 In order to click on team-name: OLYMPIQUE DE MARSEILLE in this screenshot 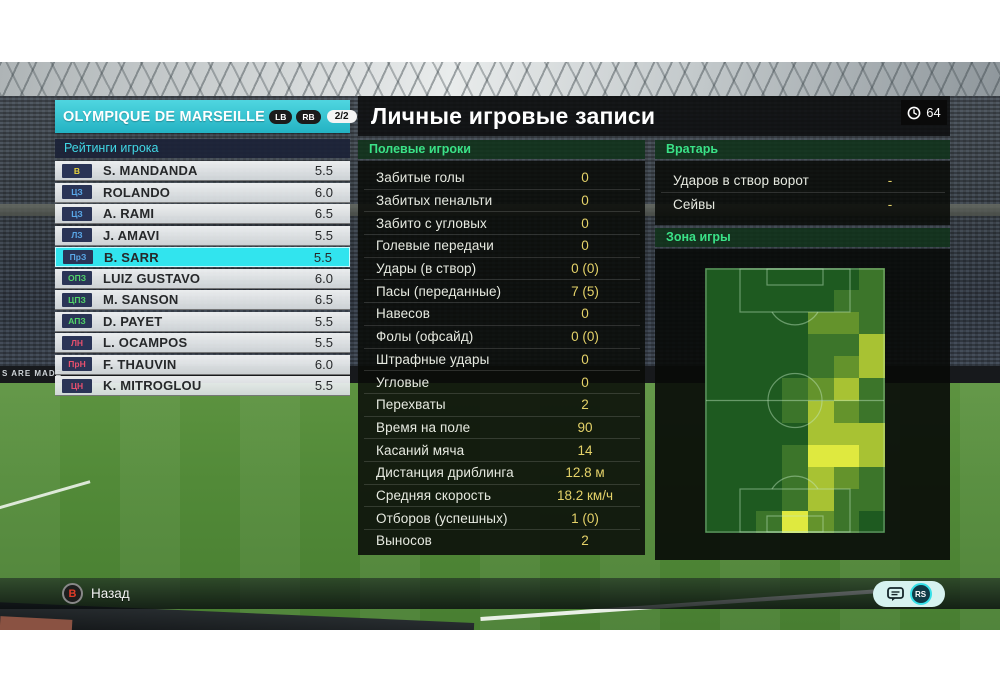, I will do `click(164, 116)`.